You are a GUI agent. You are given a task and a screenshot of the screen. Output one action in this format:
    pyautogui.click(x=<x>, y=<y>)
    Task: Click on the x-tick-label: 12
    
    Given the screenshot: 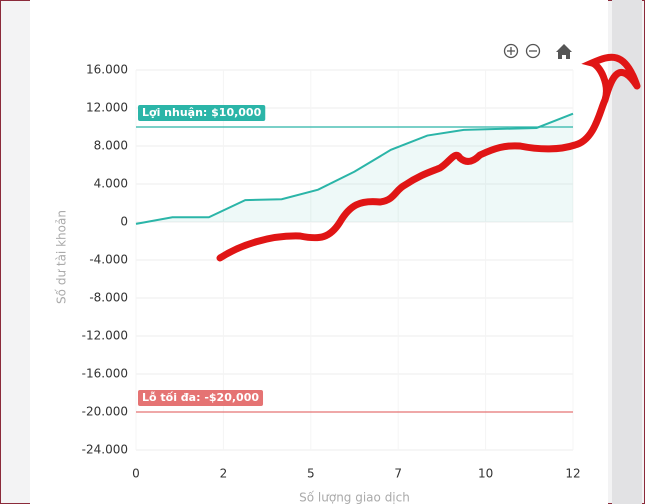 What is the action you would take?
    pyautogui.click(x=572, y=474)
    